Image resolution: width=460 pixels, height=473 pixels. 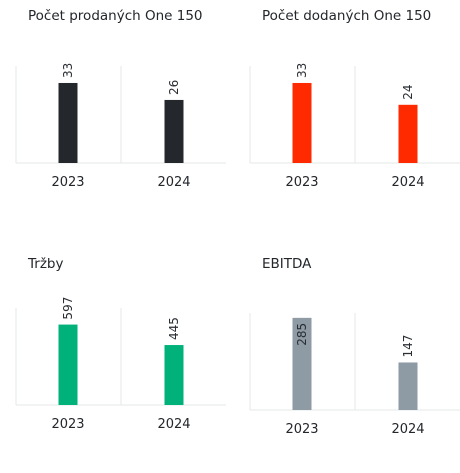 I want to click on data-label: 445, so click(x=174, y=328).